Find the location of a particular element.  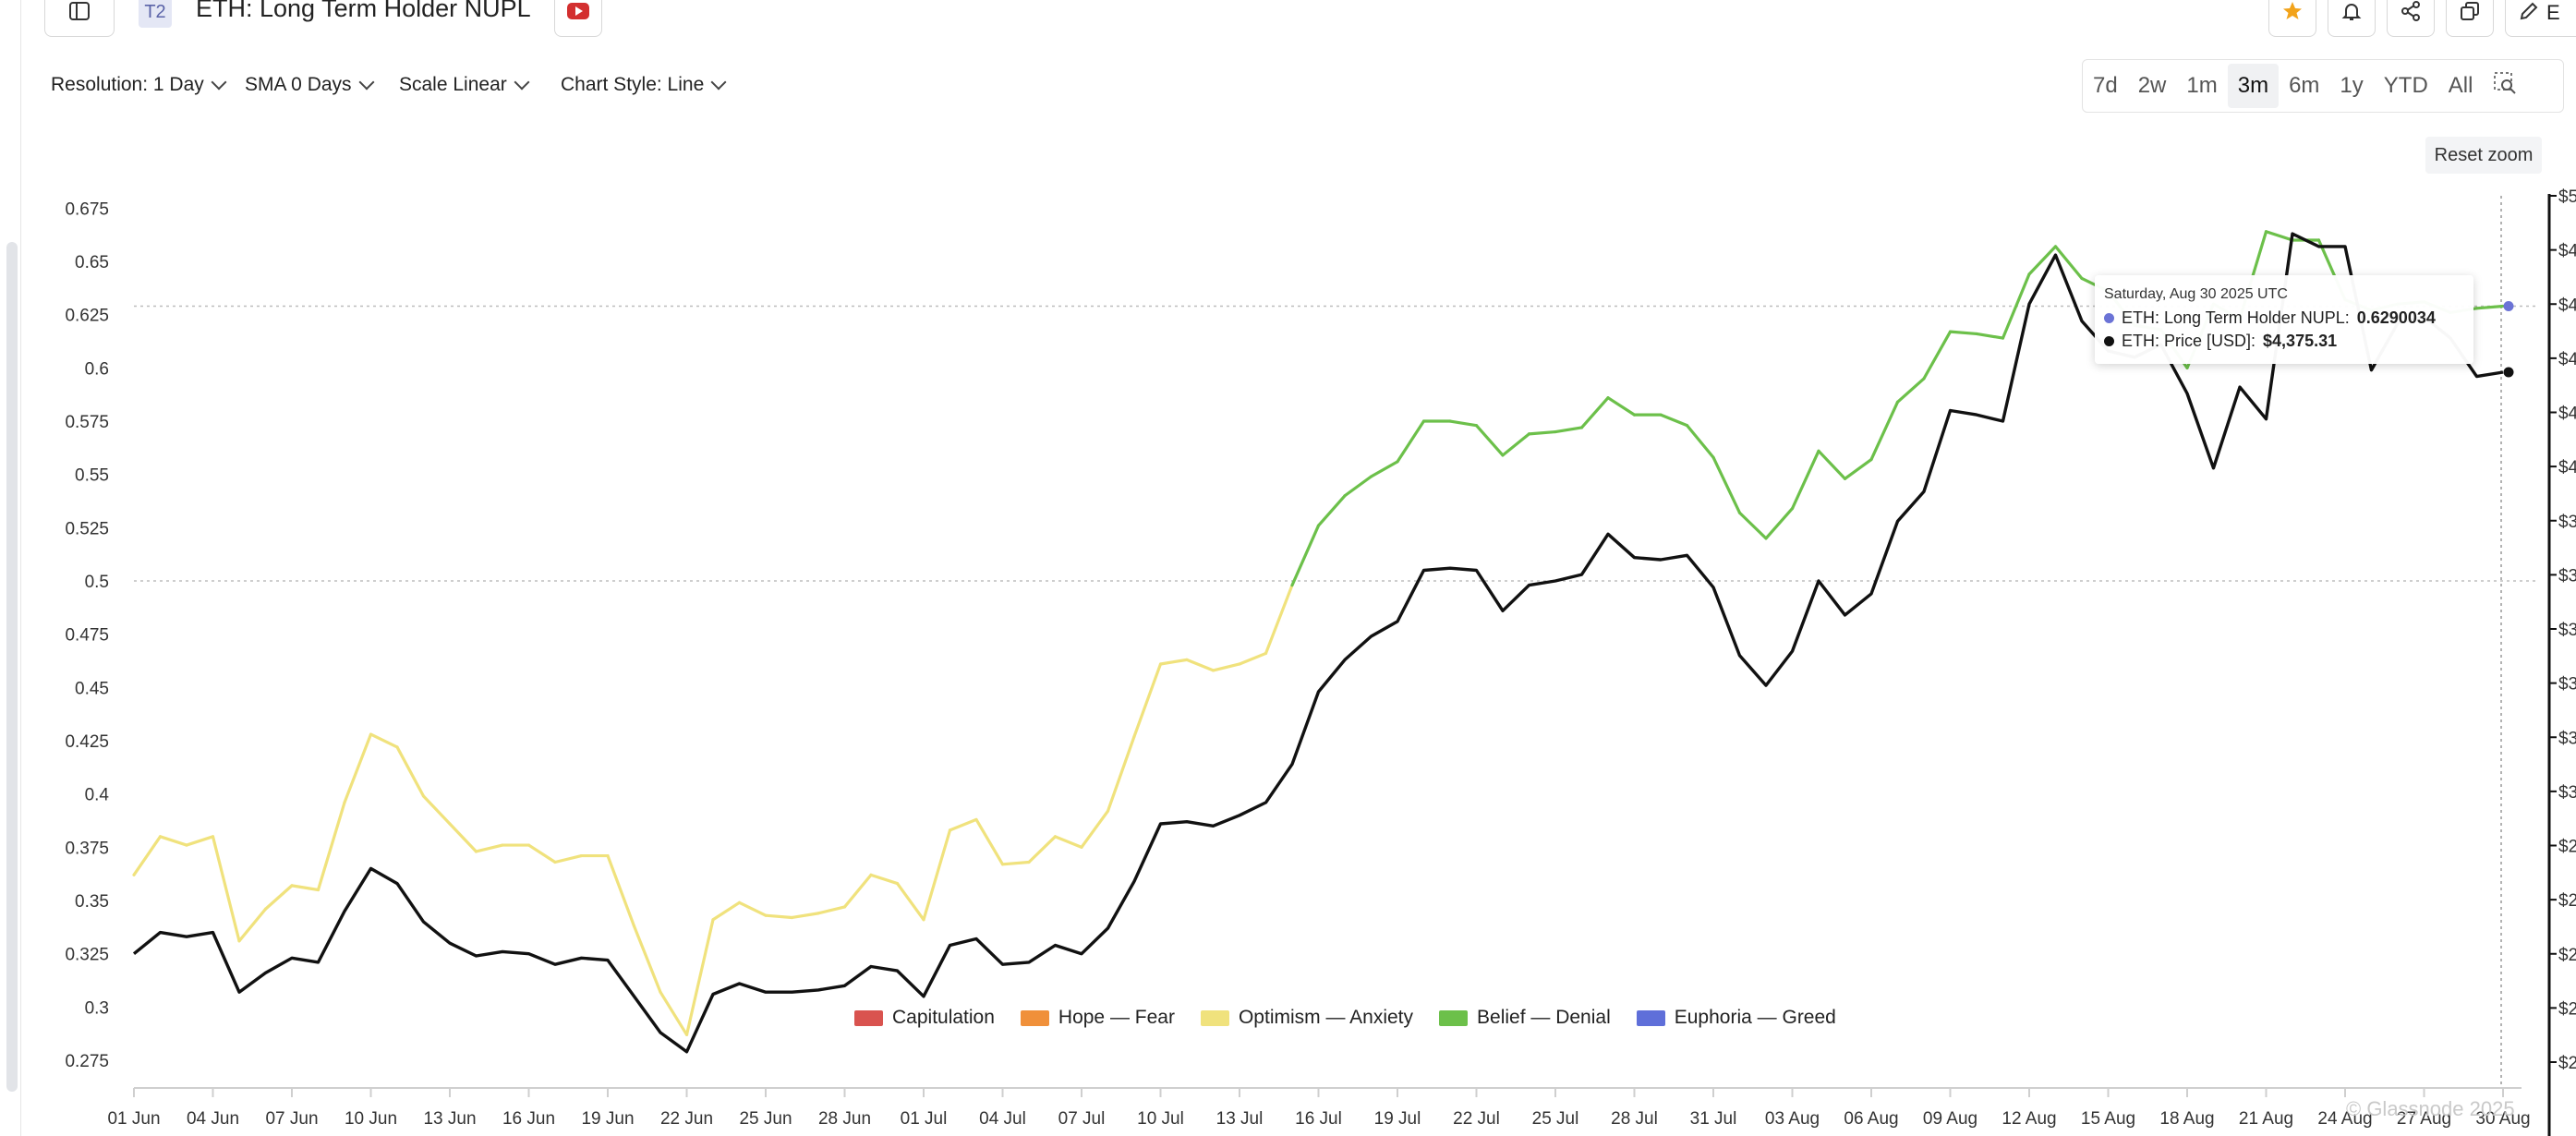

reset-zoom-button: Reset zoom is located at coordinates (2483, 155).